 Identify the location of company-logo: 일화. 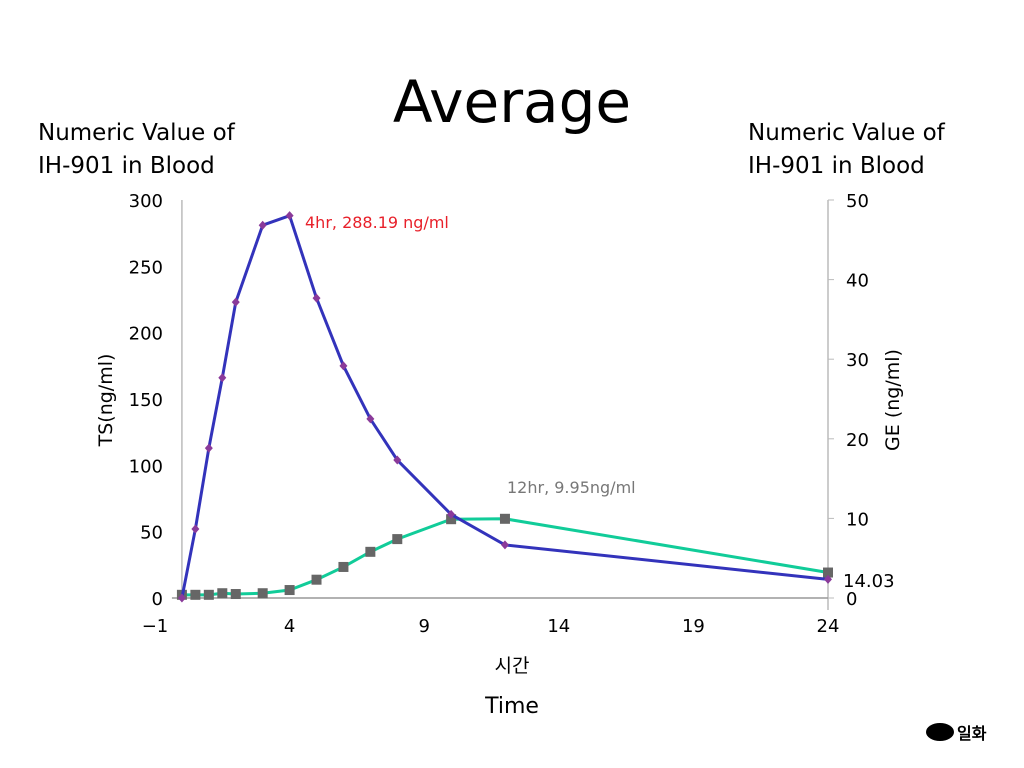
(956, 732).